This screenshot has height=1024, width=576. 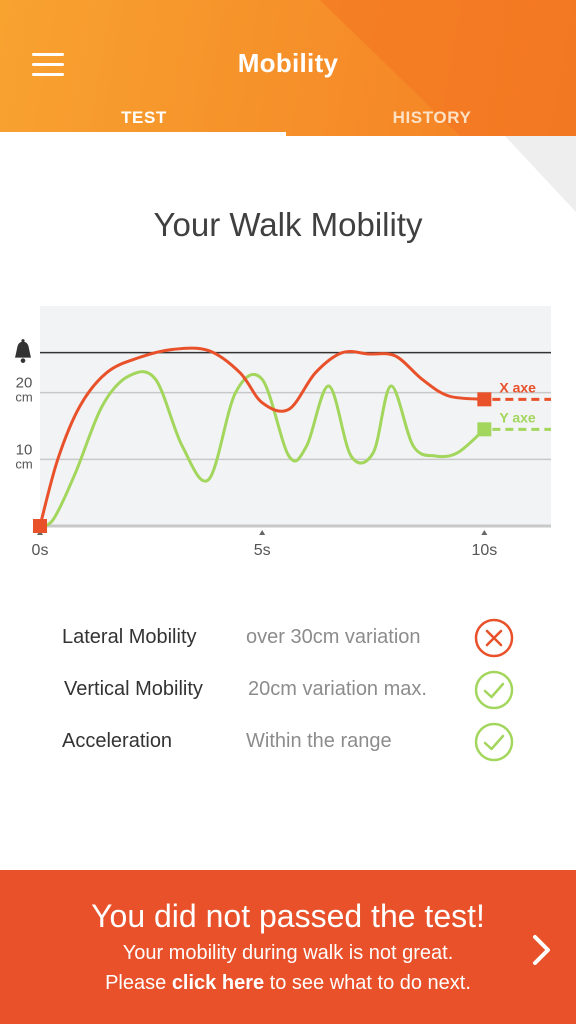 What do you see at coordinates (24, 383) in the screenshot?
I see `y-tick-label: 20` at bounding box center [24, 383].